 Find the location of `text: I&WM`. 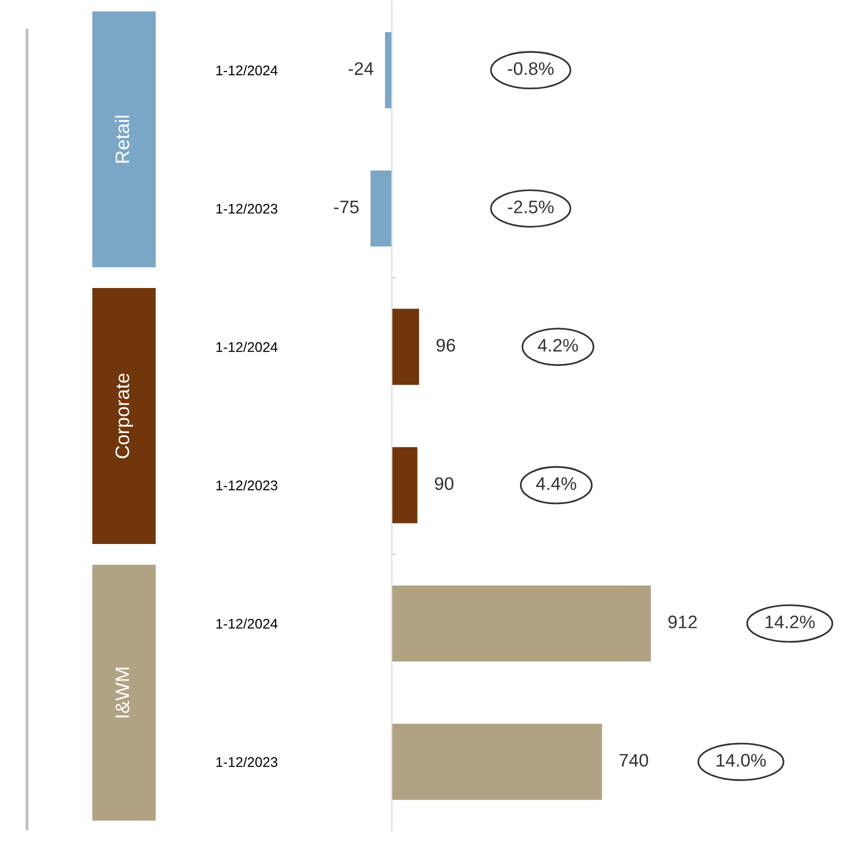

text: I&WM is located at coordinates (123, 693).